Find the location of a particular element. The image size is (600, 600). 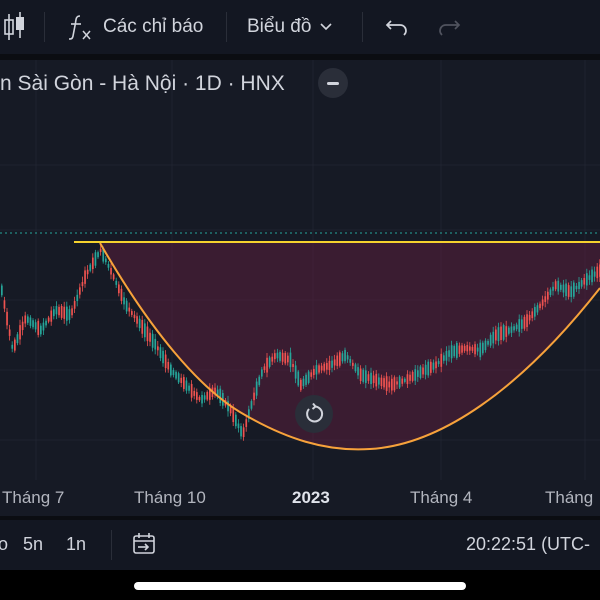

system-home-area is located at coordinates (300, 585).